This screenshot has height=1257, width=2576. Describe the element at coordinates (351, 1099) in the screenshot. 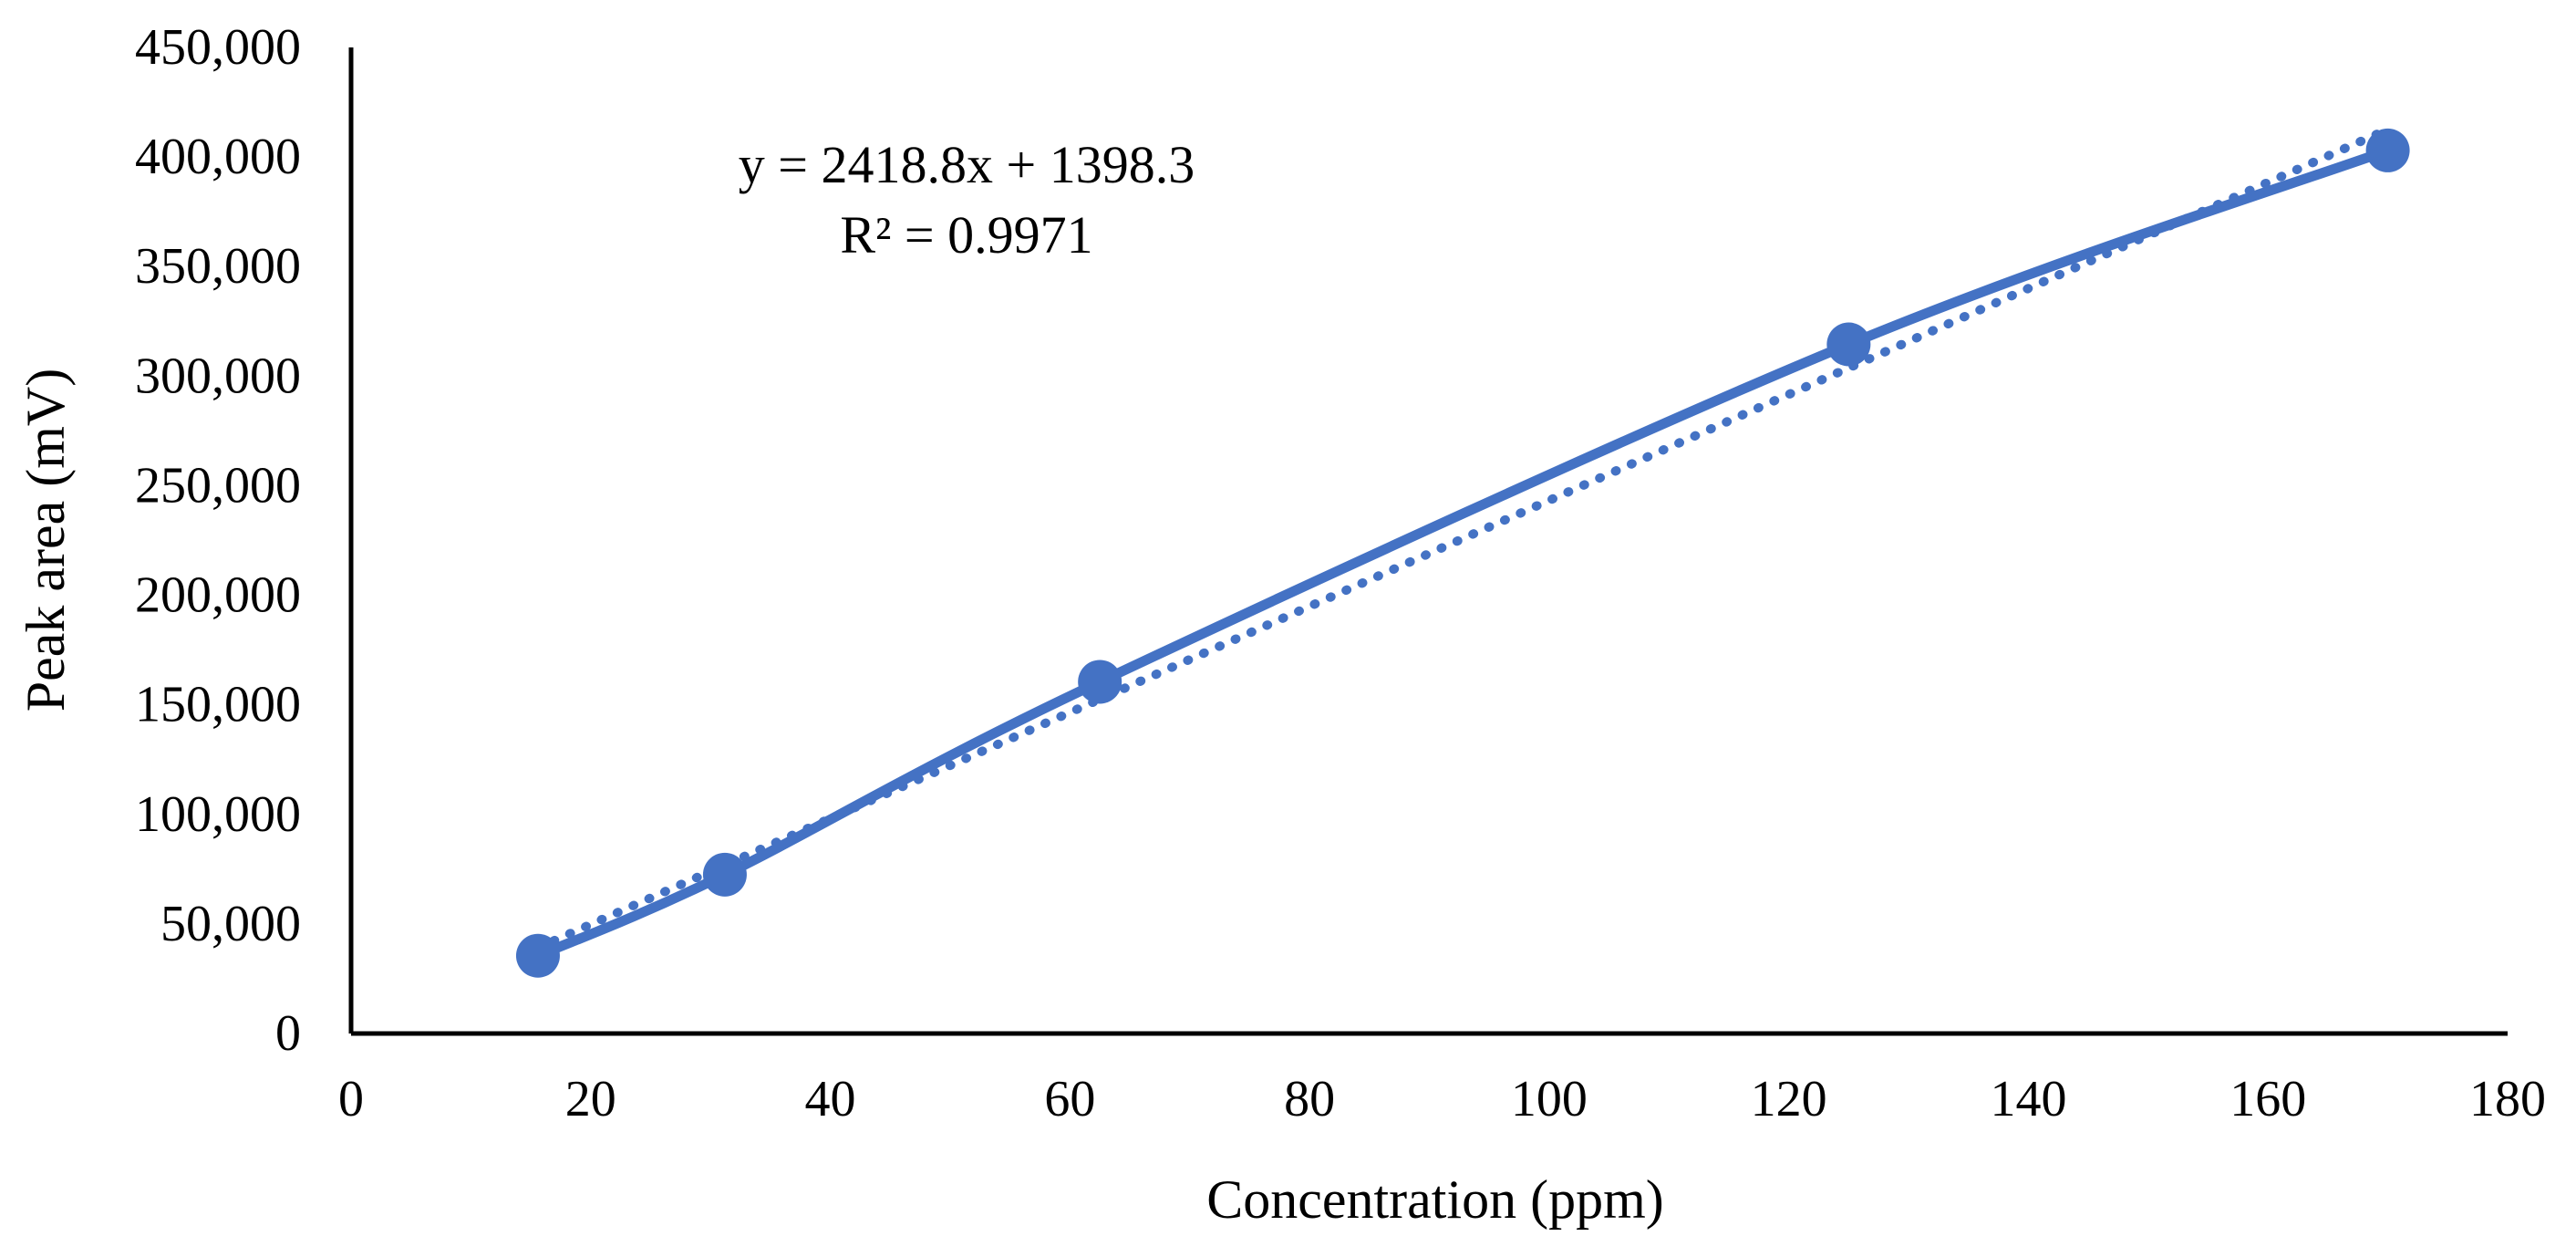

I see `x-tick-label: 0` at that location.